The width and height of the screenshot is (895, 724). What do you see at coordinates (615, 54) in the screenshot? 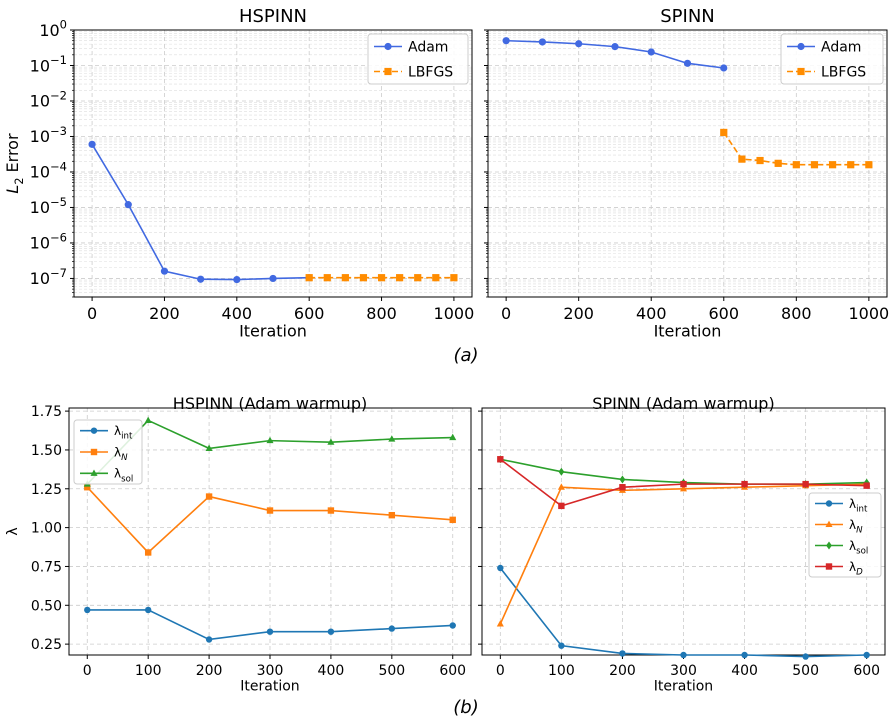
I see `series-adam` at bounding box center [615, 54].